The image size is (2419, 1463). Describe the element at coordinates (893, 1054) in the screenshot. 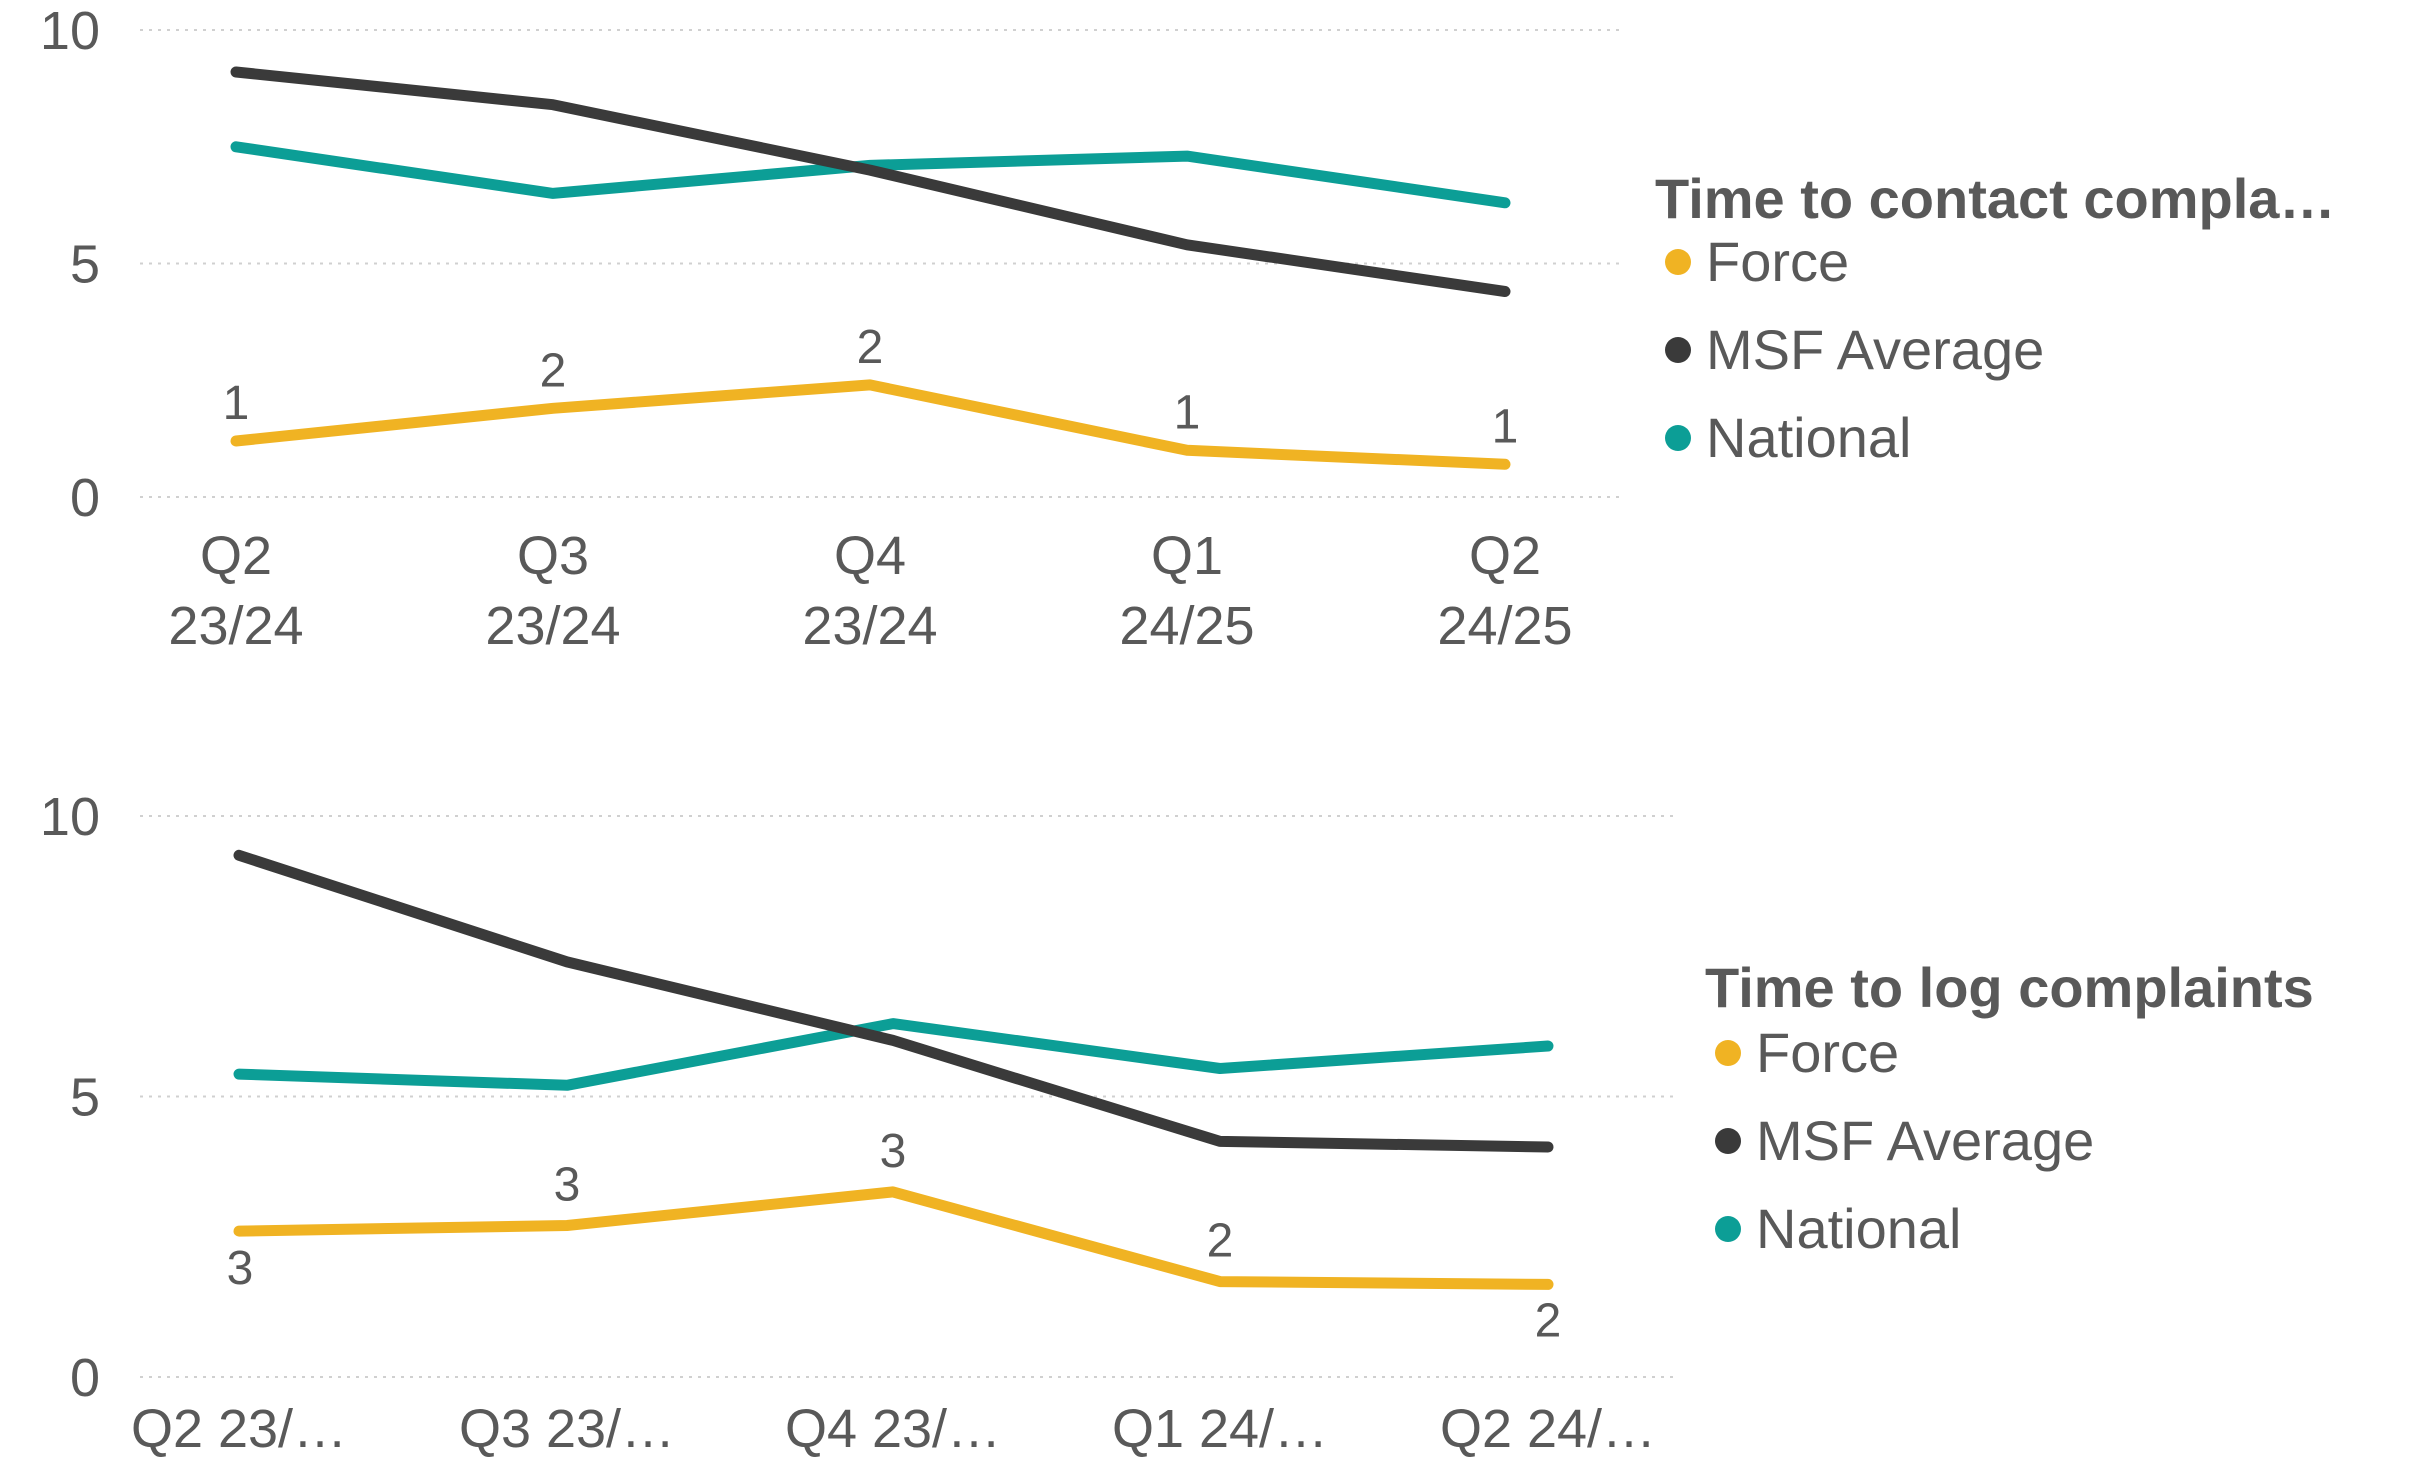

I see `series-line-national` at that location.